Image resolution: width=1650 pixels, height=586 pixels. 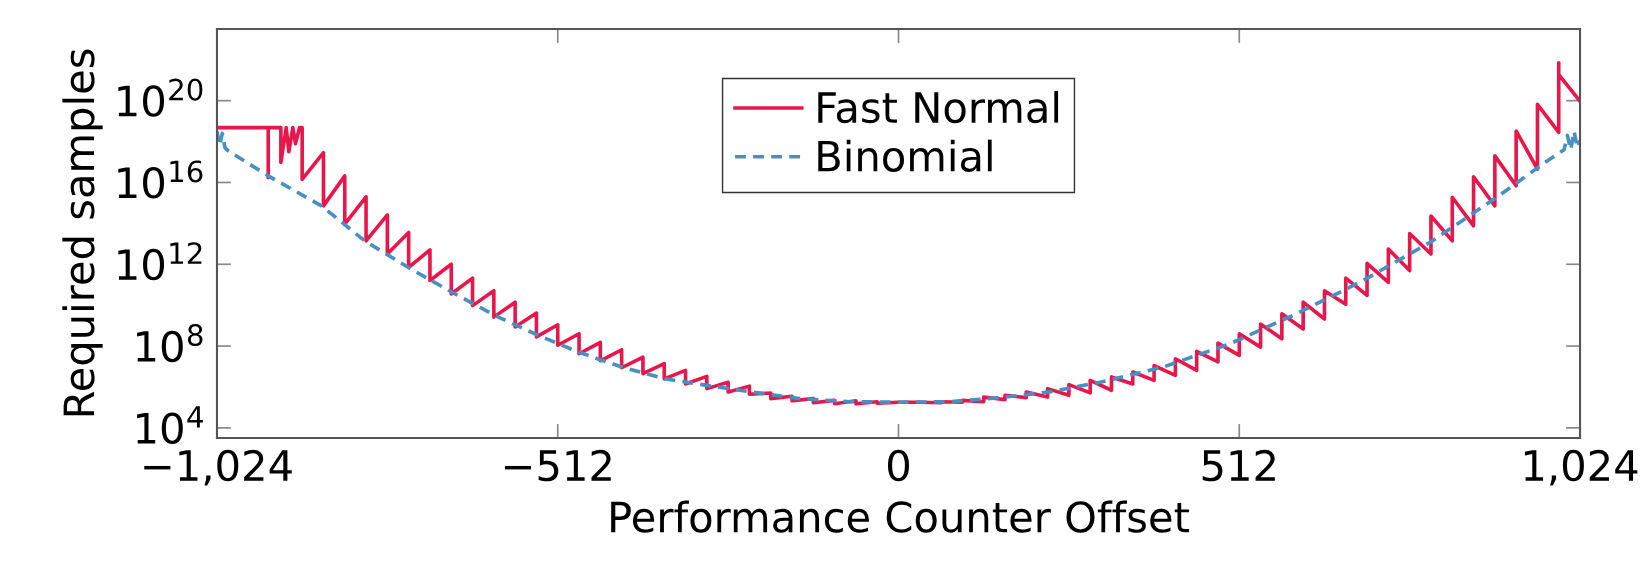 What do you see at coordinates (557, 465) in the screenshot?
I see `x-tick-label: −512` at bounding box center [557, 465].